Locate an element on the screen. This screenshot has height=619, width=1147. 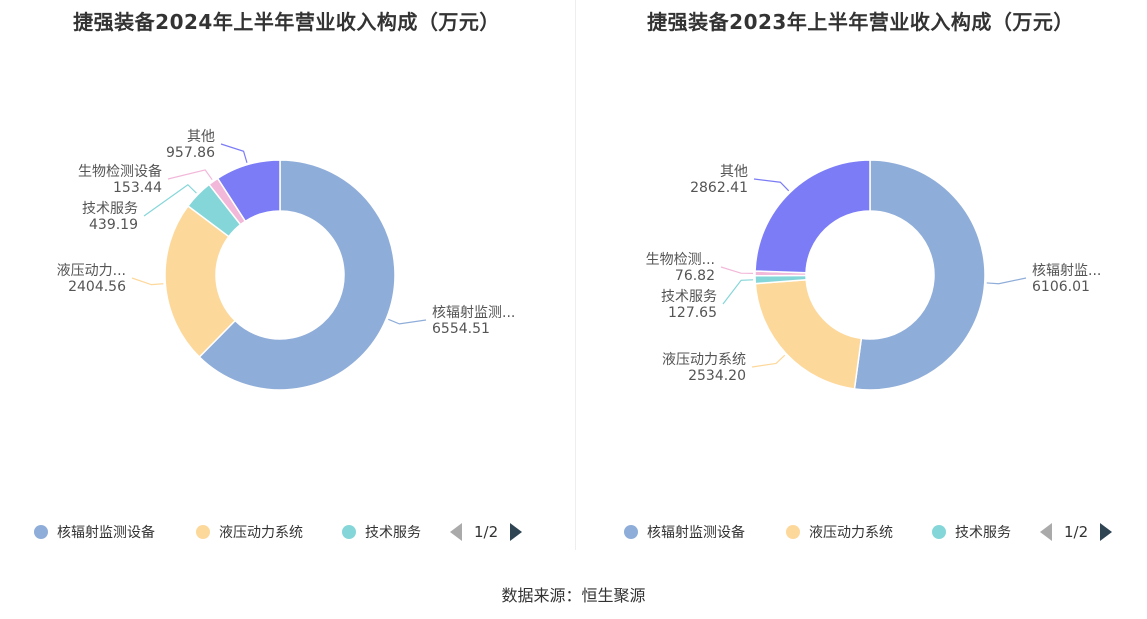
slice-value-4: 2862.41 is located at coordinates (719, 188).